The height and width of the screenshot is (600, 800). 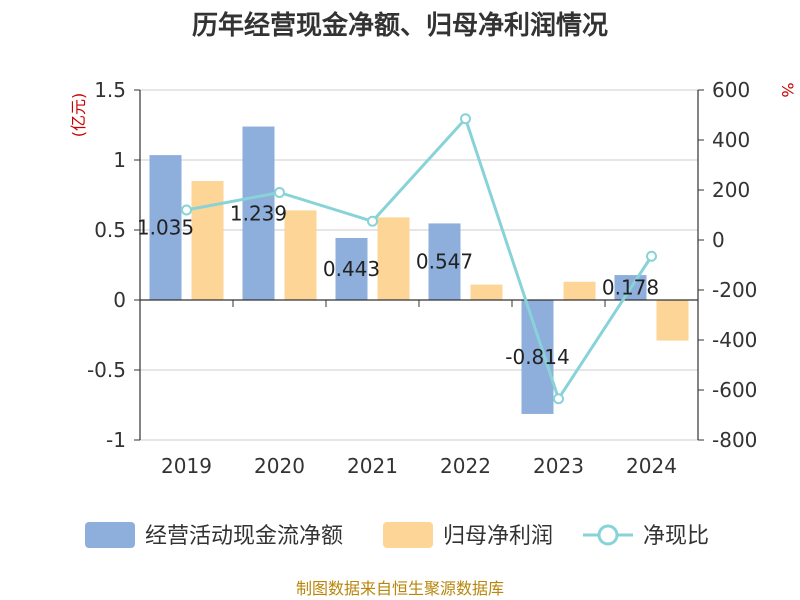 I want to click on left-axis-unit: (亿元), so click(x=78, y=115).